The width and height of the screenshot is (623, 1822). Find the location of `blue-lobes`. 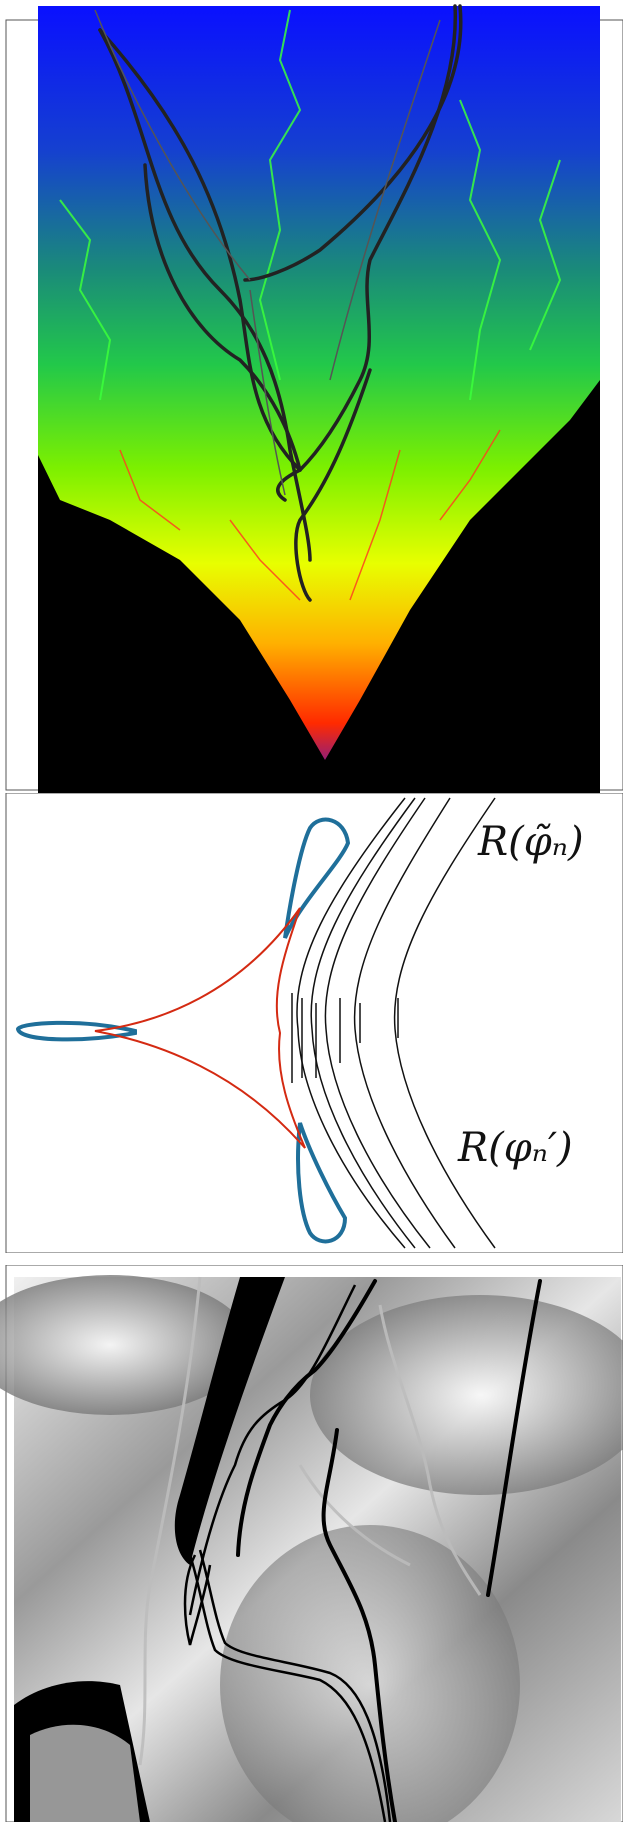

blue-lobes is located at coordinates (183, 1030).